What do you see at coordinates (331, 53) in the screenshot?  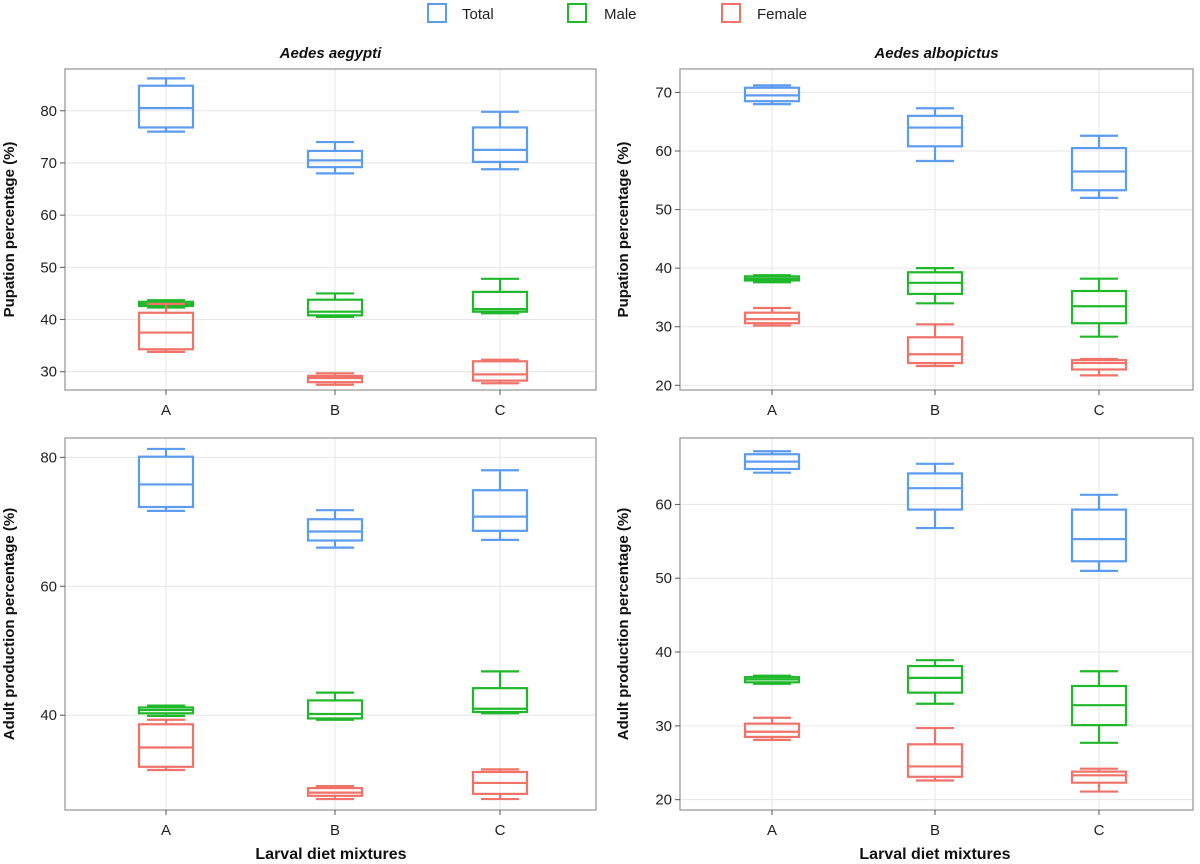 I see `panel-title: Aedes aegypti` at bounding box center [331, 53].